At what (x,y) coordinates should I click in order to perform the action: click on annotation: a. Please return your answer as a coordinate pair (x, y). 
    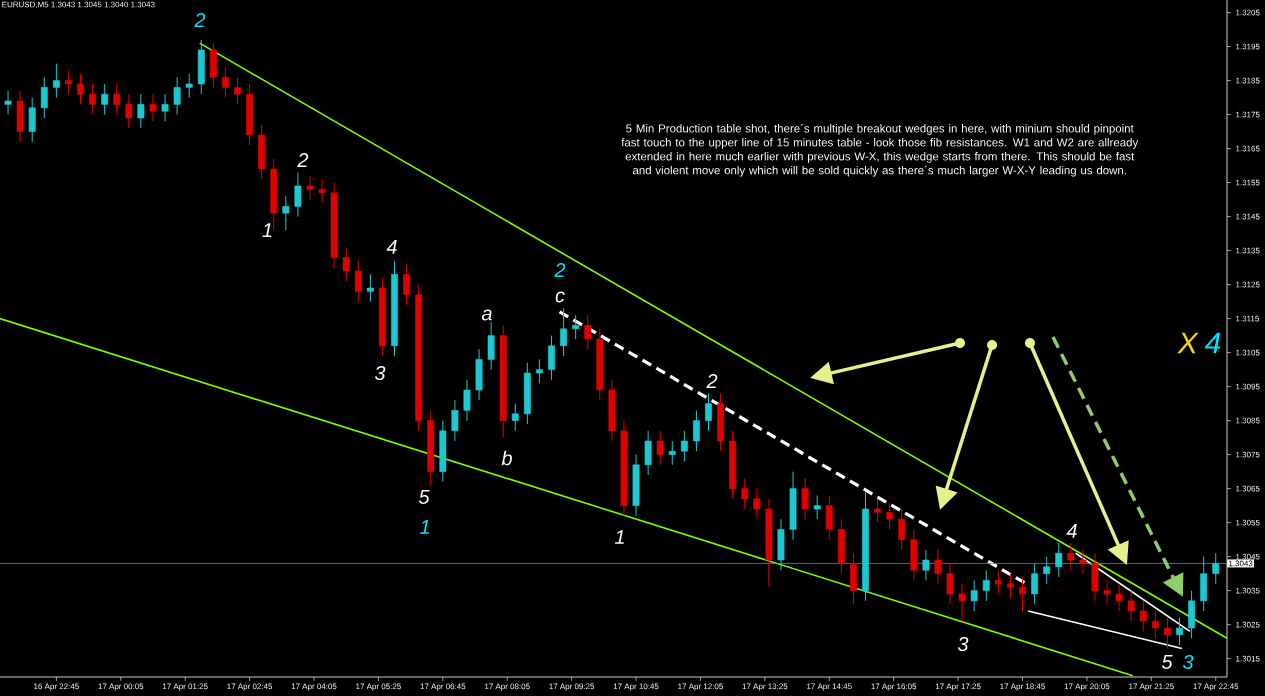
    Looking at the image, I should click on (486, 315).